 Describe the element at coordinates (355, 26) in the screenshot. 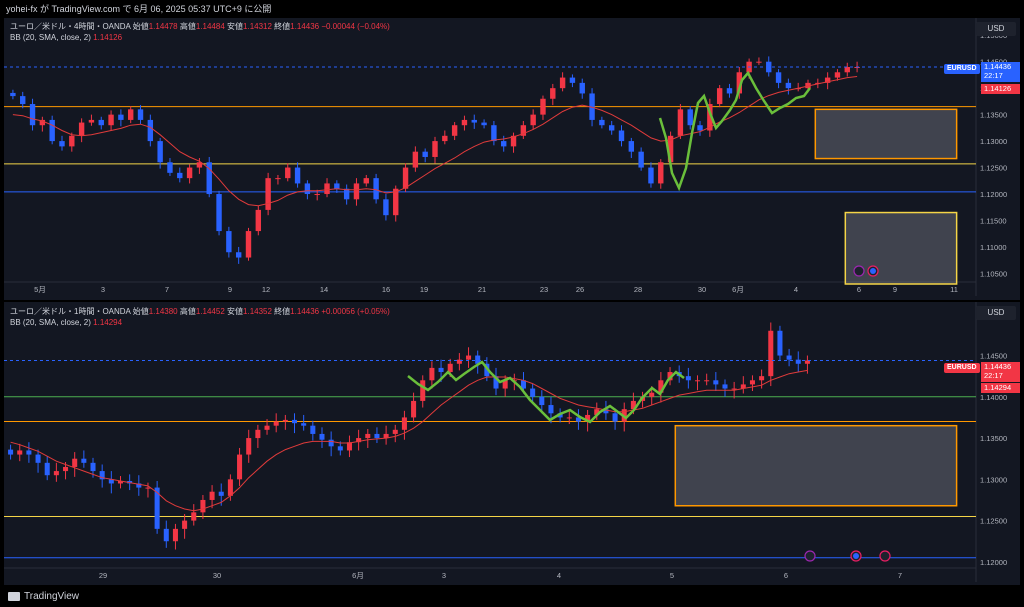

I see `change-value: −0.00044 (−0.04%)` at that location.